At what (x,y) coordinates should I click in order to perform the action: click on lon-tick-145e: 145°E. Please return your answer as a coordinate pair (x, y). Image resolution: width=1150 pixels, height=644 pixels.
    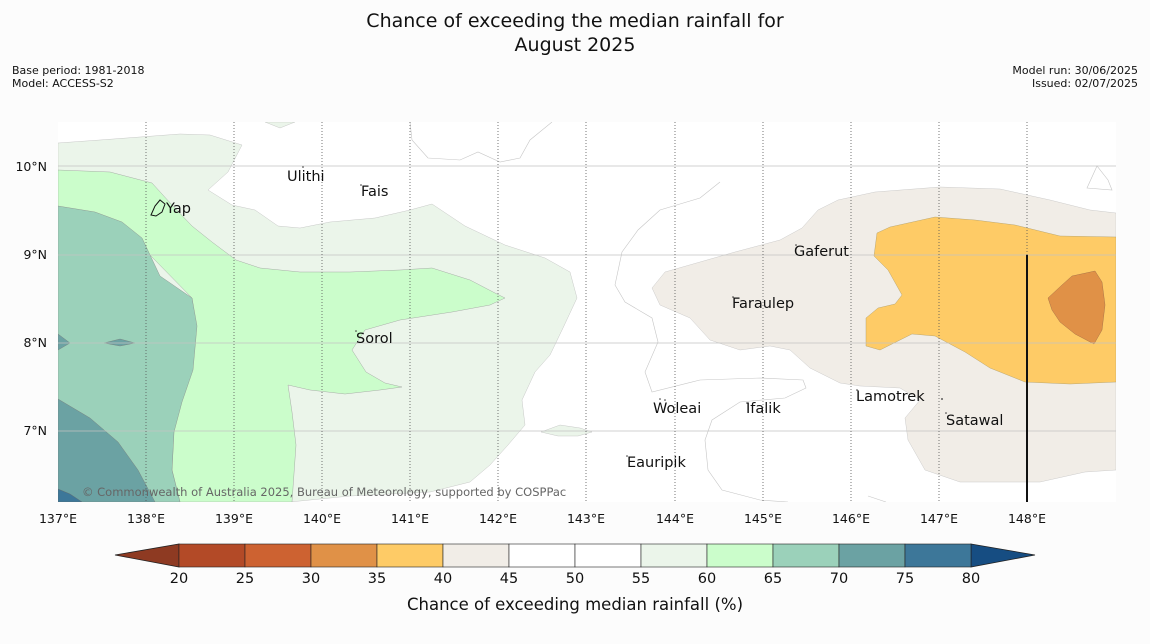
    Looking at the image, I should click on (763, 518).